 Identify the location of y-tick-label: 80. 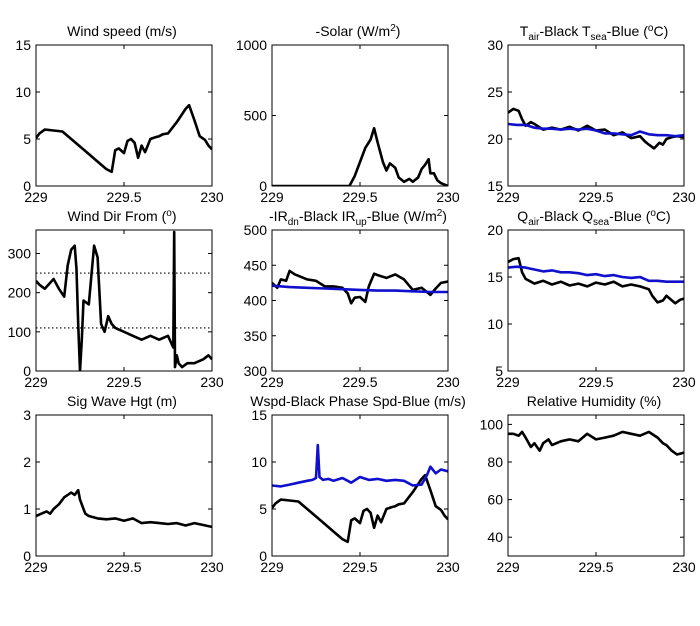
(495, 462).